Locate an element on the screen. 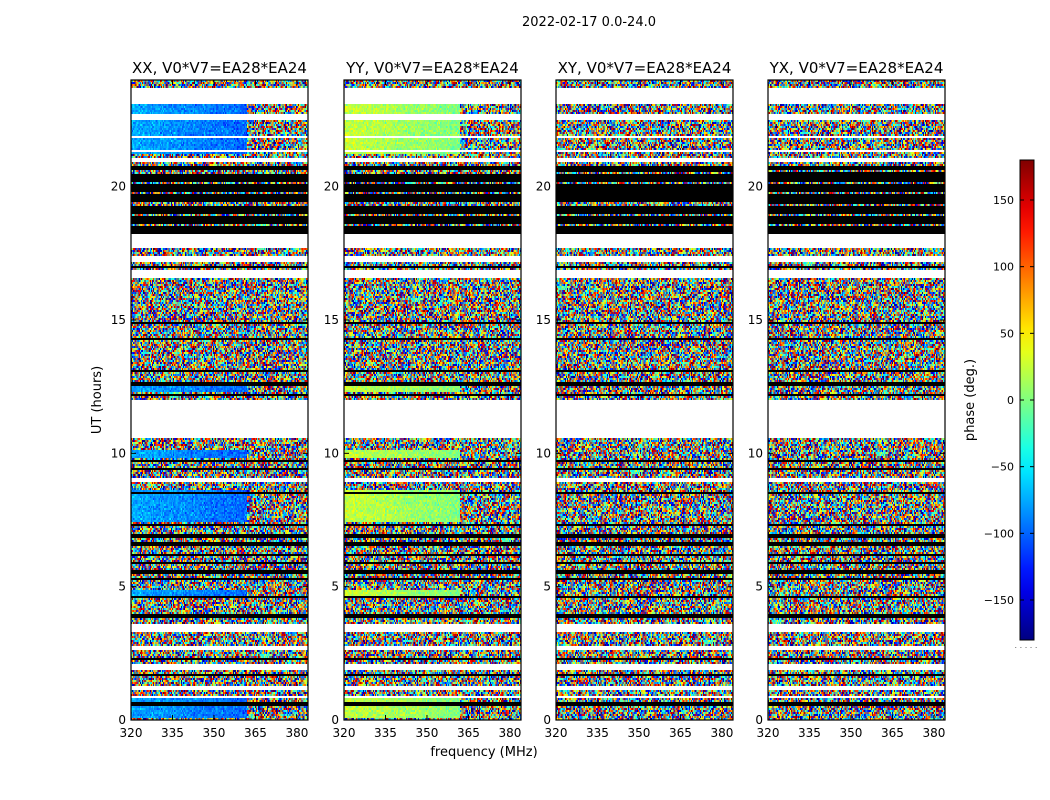  colorbar-label: phase (deg.) is located at coordinates (970, 400).